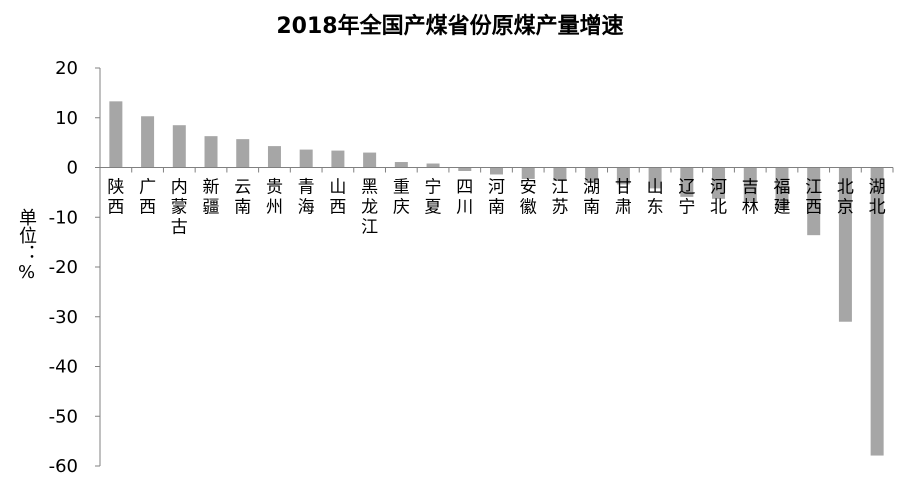 The image size is (900, 486). Describe the element at coordinates (63, 466) in the screenshot. I see `y-tick-label: -60` at that location.